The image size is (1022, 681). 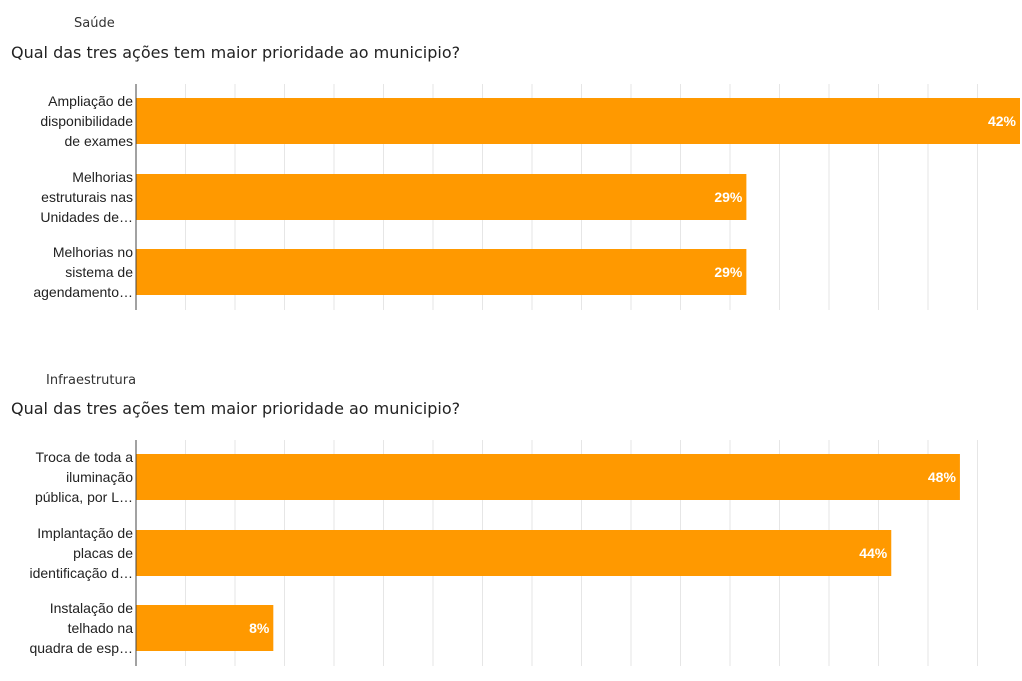 What do you see at coordinates (942, 477) in the screenshot?
I see `bar-value-label: 48%` at bounding box center [942, 477].